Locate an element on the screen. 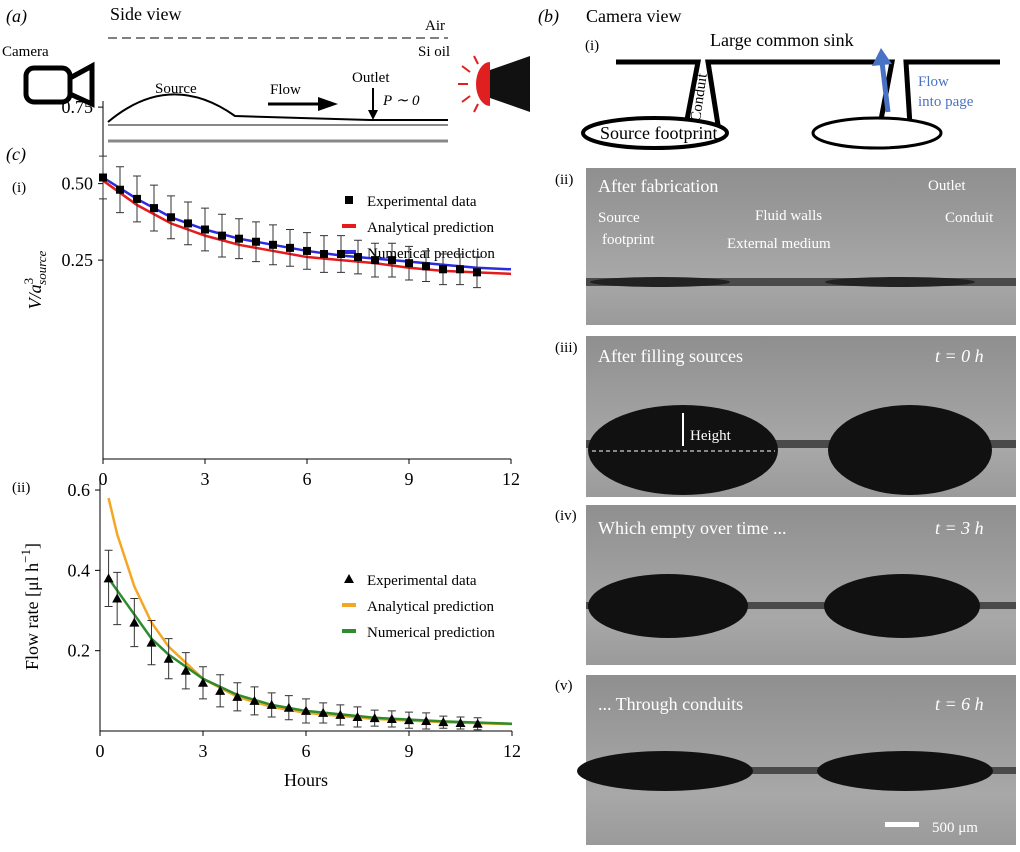 Image resolution: width=1020 pixels, height=852 pixels. photo-v: (v) ... Through conduits t = 6 h 500 μm is located at coordinates (785, 760).